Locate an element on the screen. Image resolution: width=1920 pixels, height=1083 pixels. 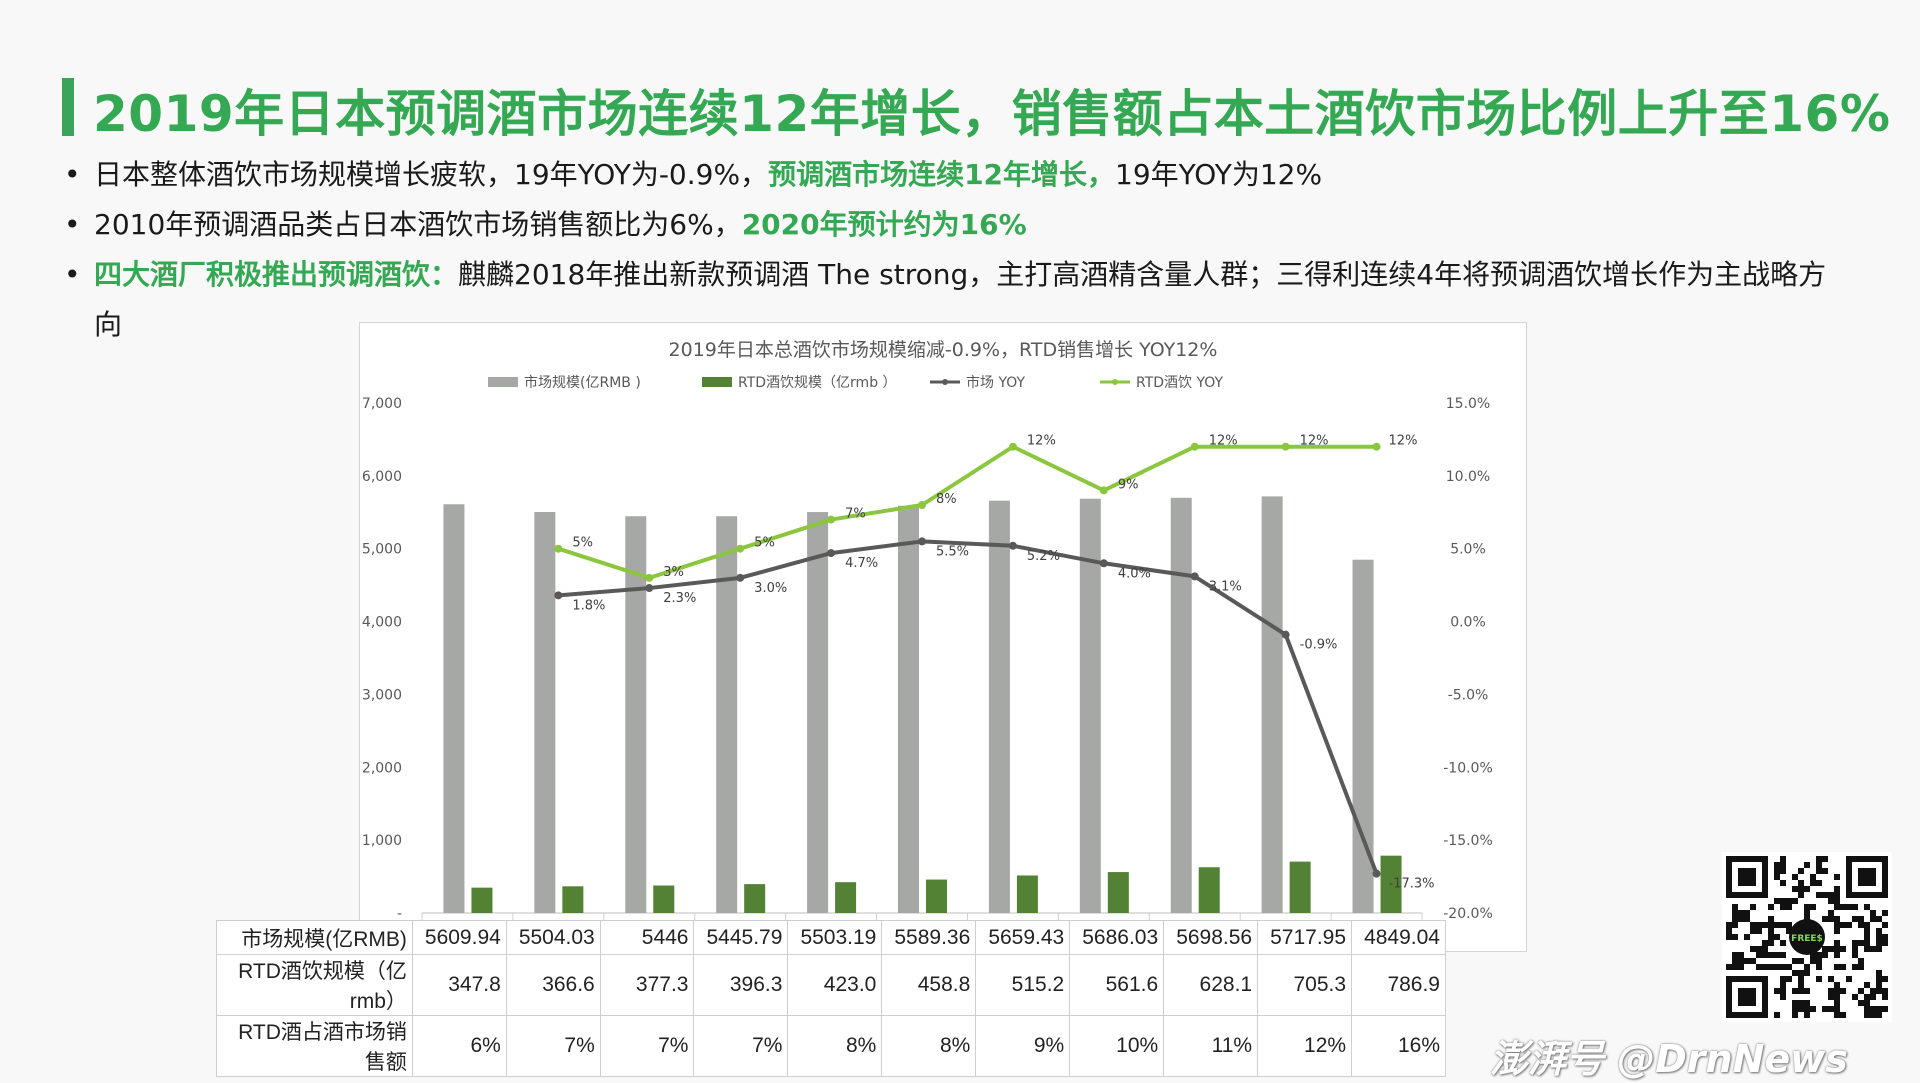
left-axis-tick: - is located at coordinates (399, 914).